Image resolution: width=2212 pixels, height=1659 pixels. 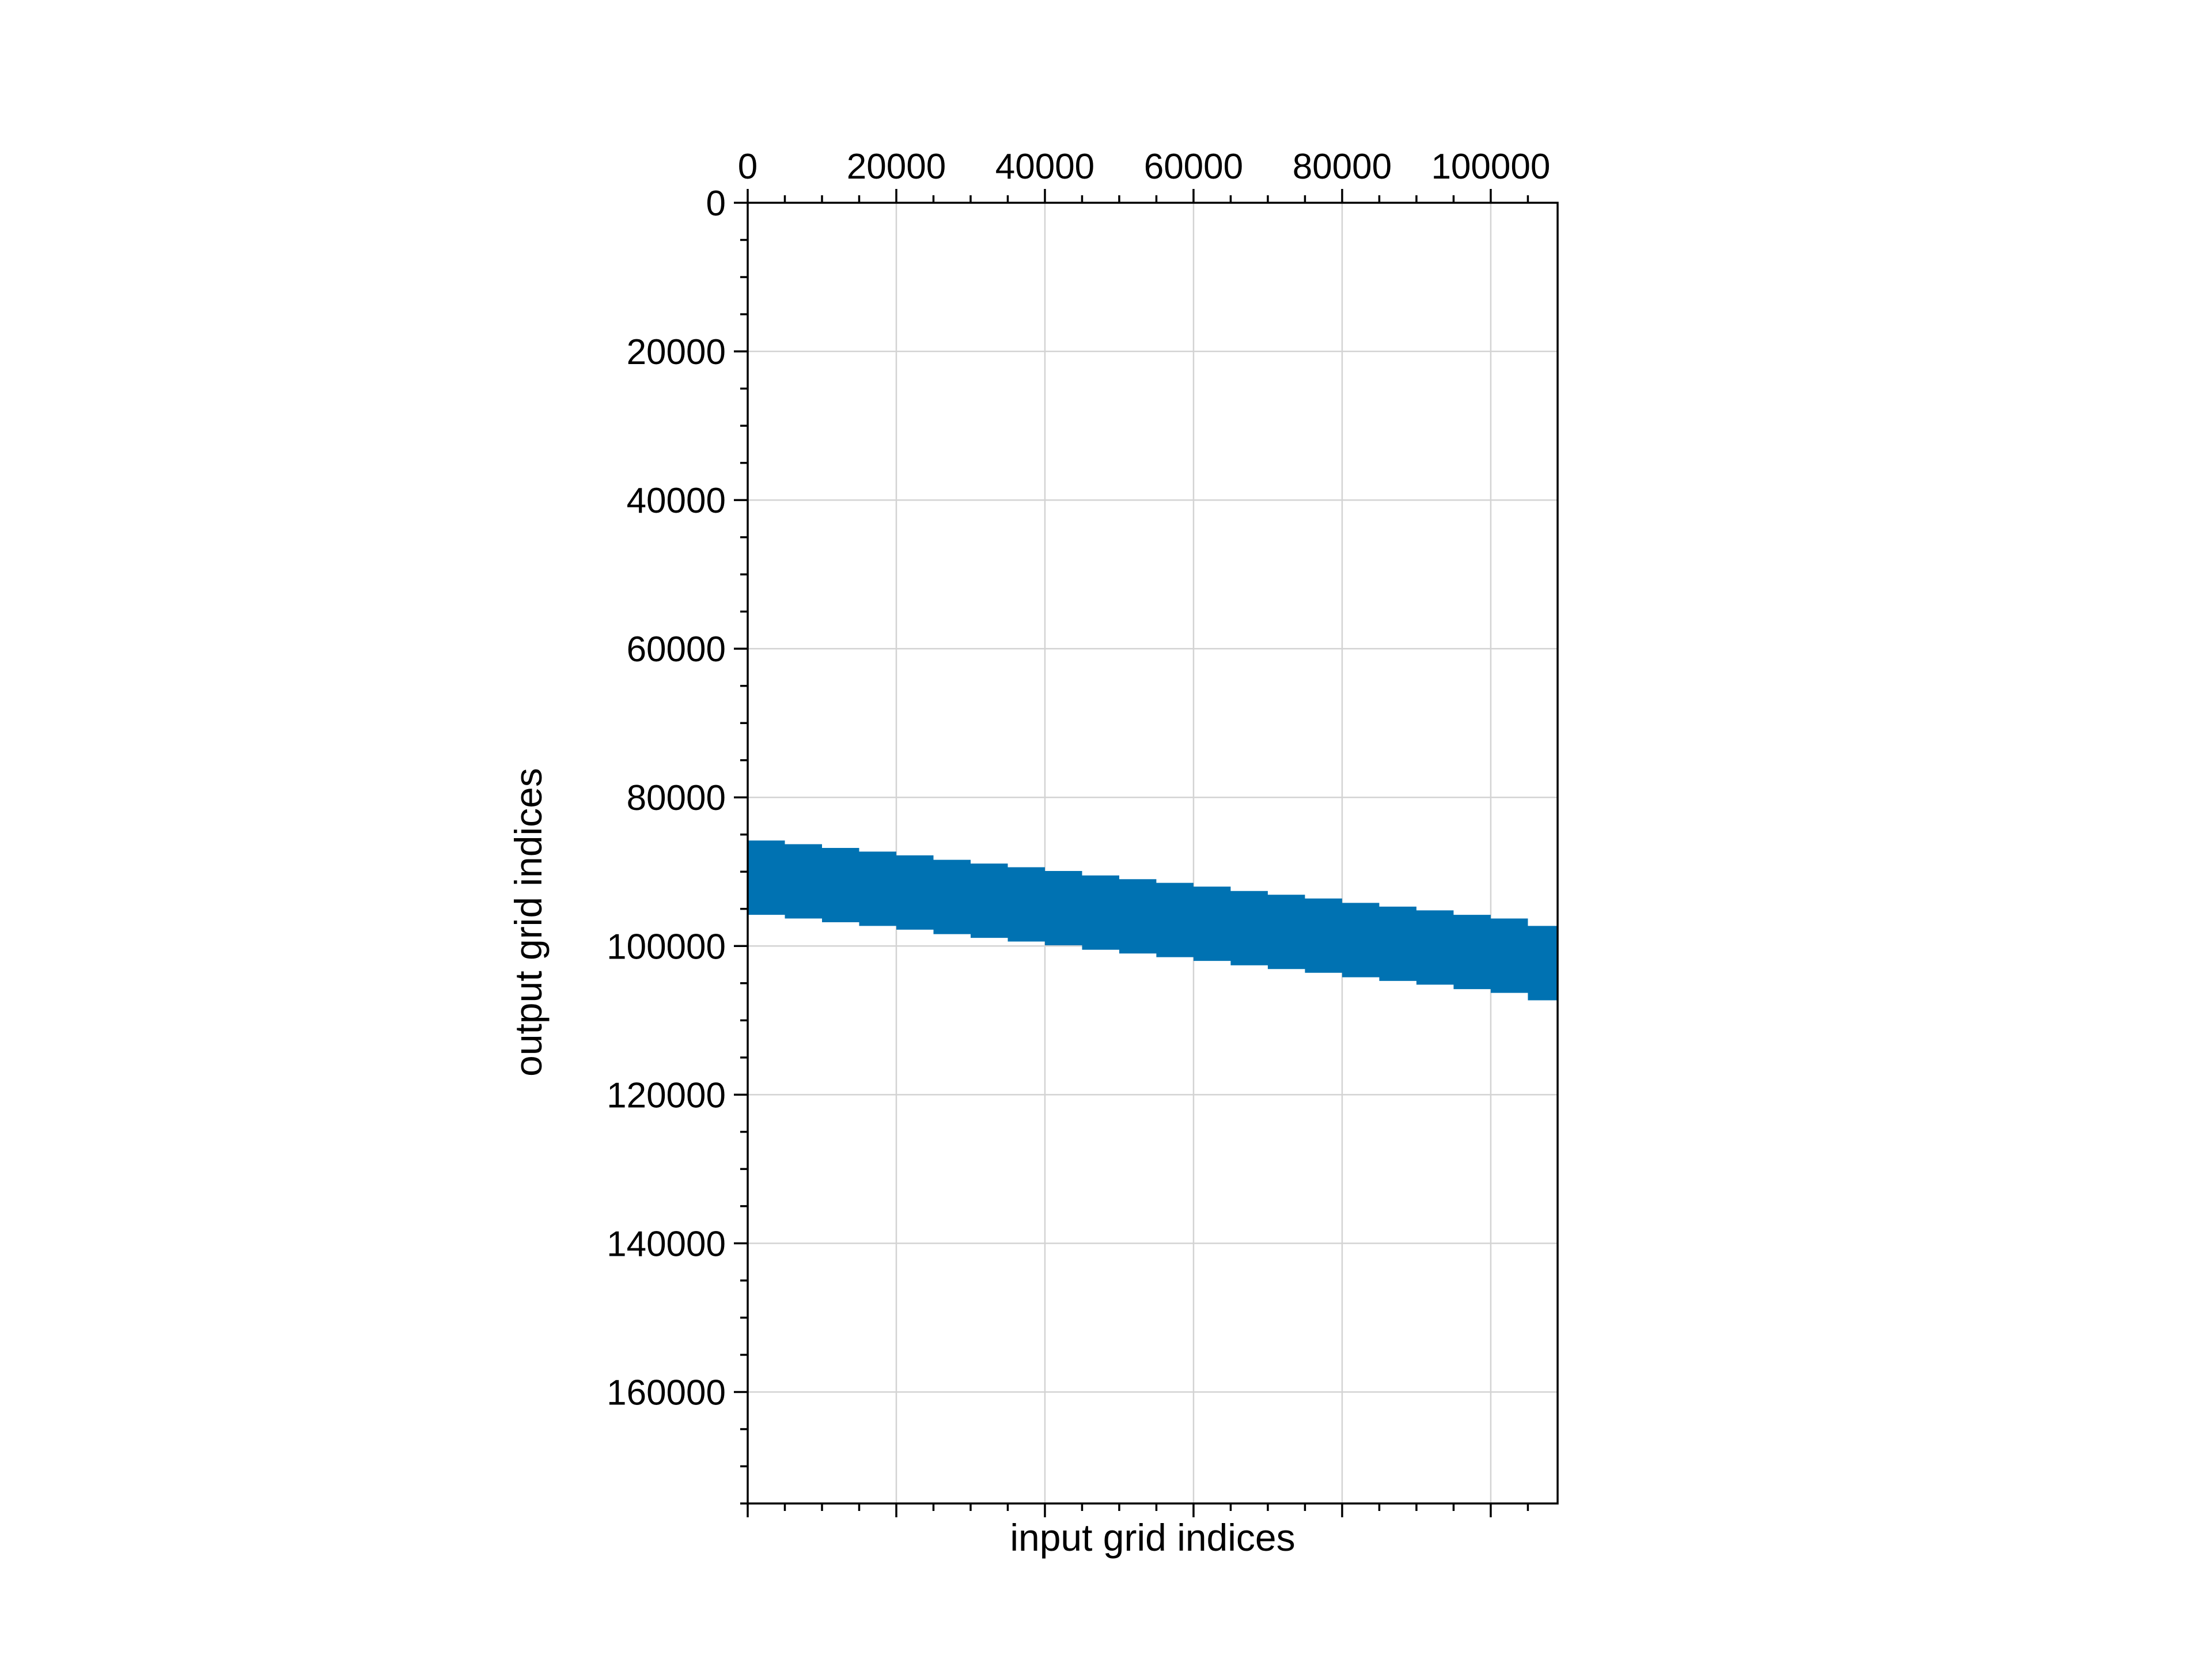 I want to click on x-tick-label: 60000, so click(x=1193, y=167).